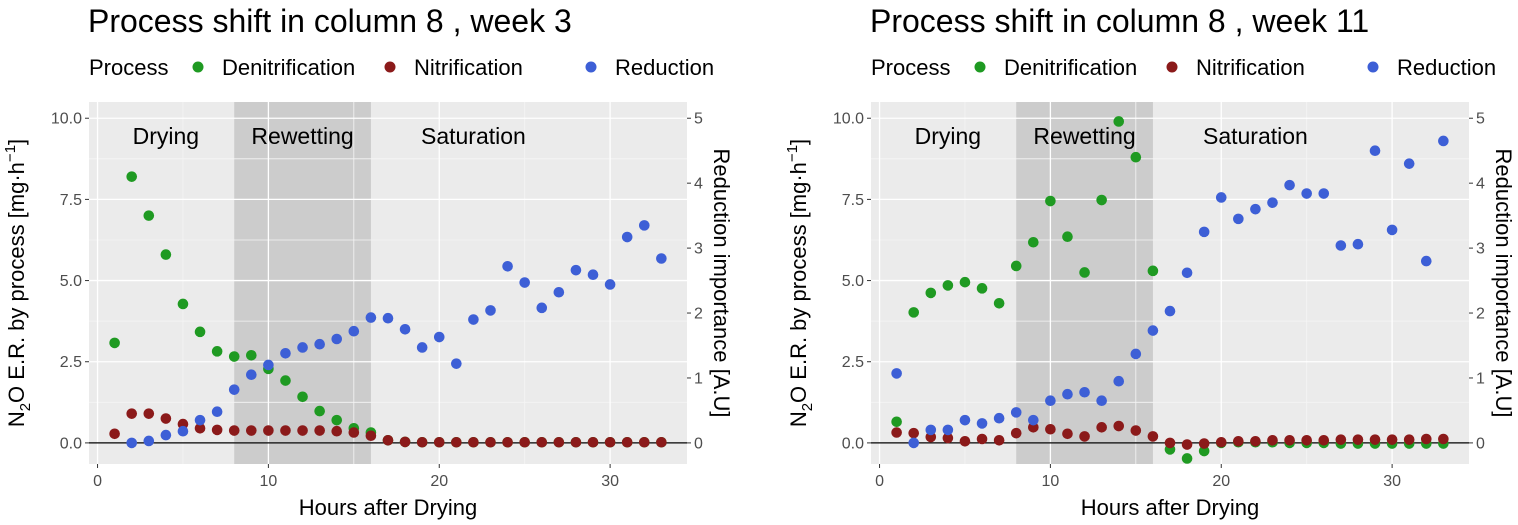 Image resolution: width=1518 pixels, height=525 pixels. I want to click on y2-axis-title: Reduction importance [A.U], so click(721, 282).